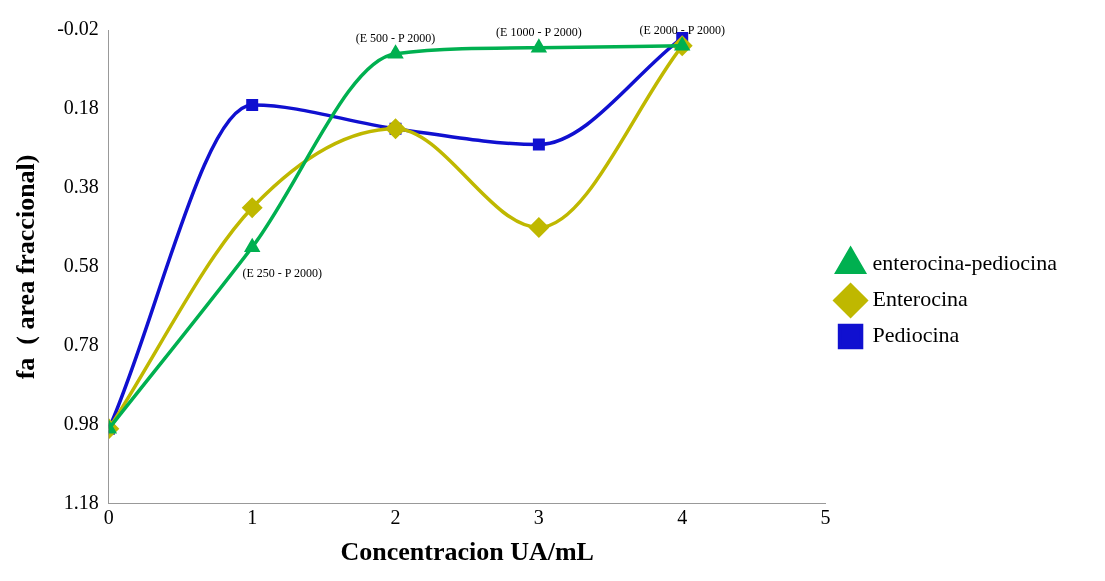 This screenshot has height=581, width=1105. I want to click on x-tick-label: 5, so click(825, 517).